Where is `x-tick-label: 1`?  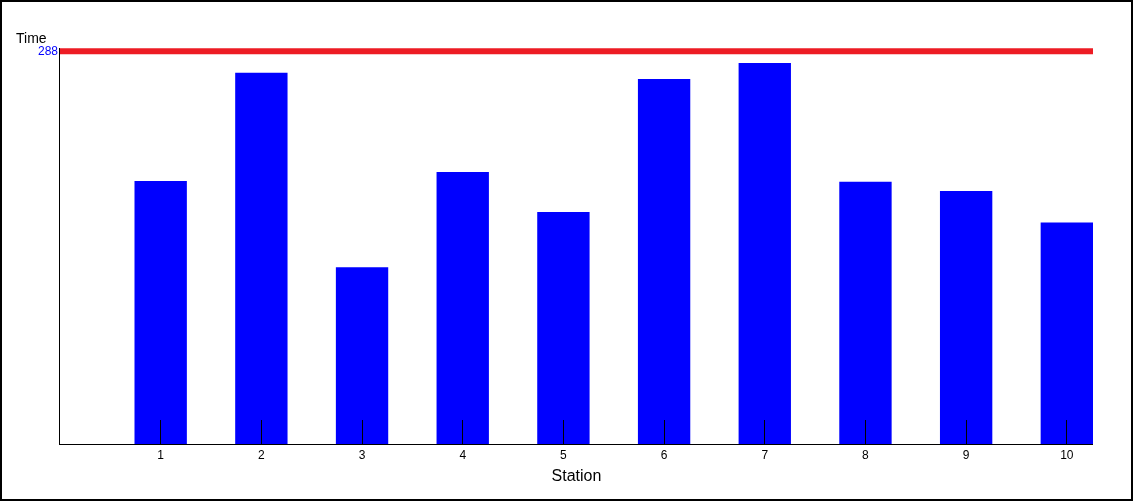 x-tick-label: 1 is located at coordinates (161, 455).